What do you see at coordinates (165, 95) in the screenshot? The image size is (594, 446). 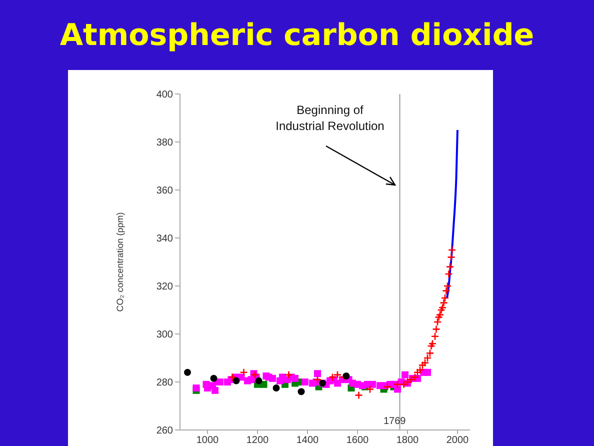 I see `y-tick-label: 400` at bounding box center [165, 95].